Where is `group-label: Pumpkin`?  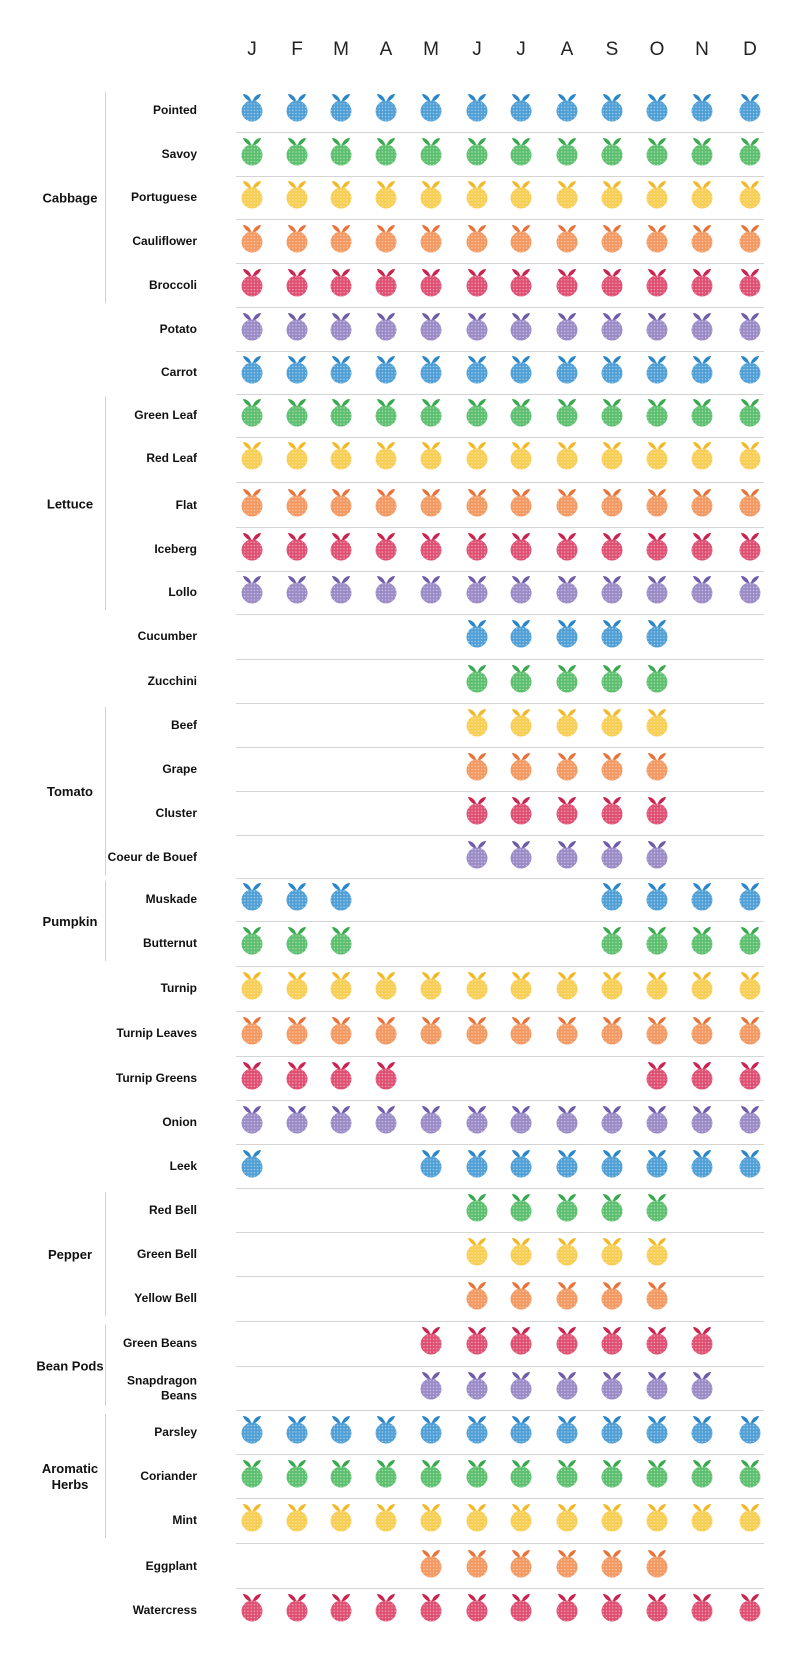 group-label: Pumpkin is located at coordinates (70, 921).